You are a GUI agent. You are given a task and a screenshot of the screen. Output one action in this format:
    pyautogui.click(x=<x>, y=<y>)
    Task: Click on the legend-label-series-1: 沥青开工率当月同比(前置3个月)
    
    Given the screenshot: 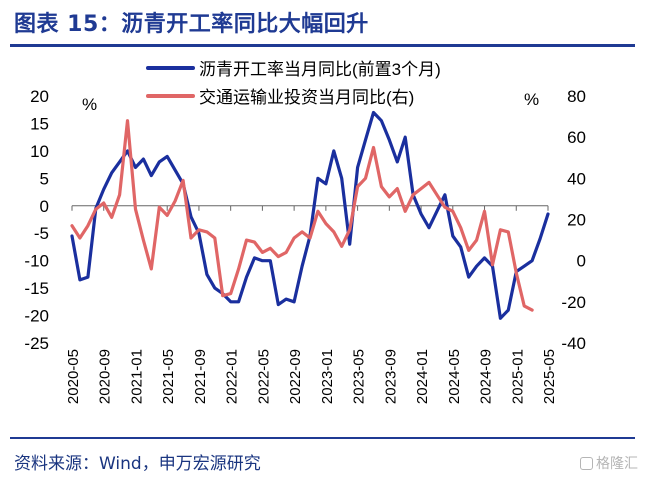 What is the action you would take?
    pyautogui.click(x=320, y=69)
    